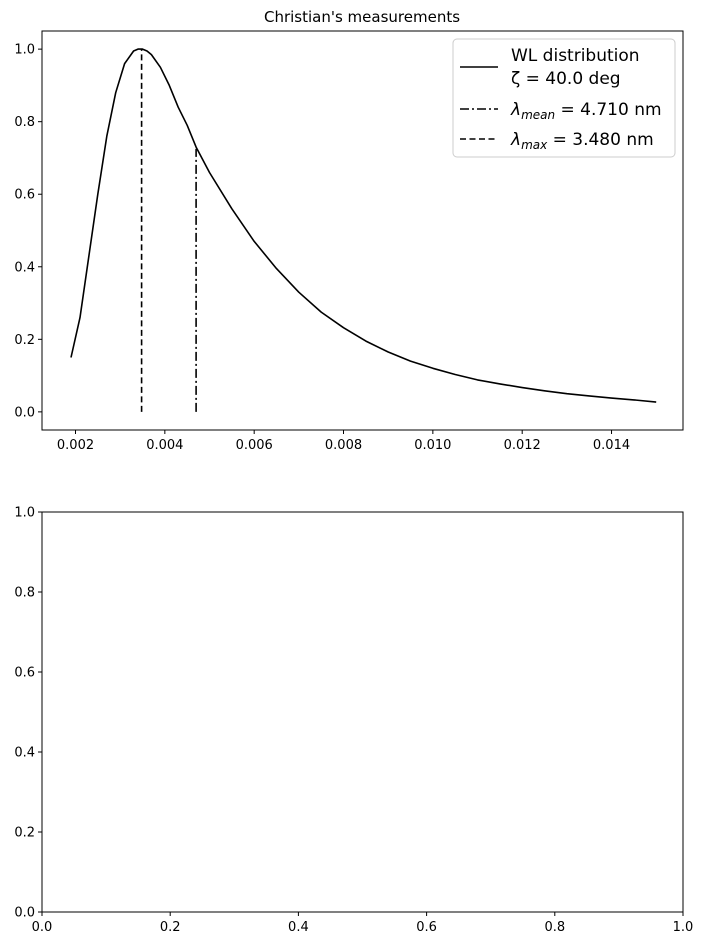 The image size is (703, 946). What do you see at coordinates (554, 927) in the screenshot?
I see `x-tick-label: 0.8` at bounding box center [554, 927].